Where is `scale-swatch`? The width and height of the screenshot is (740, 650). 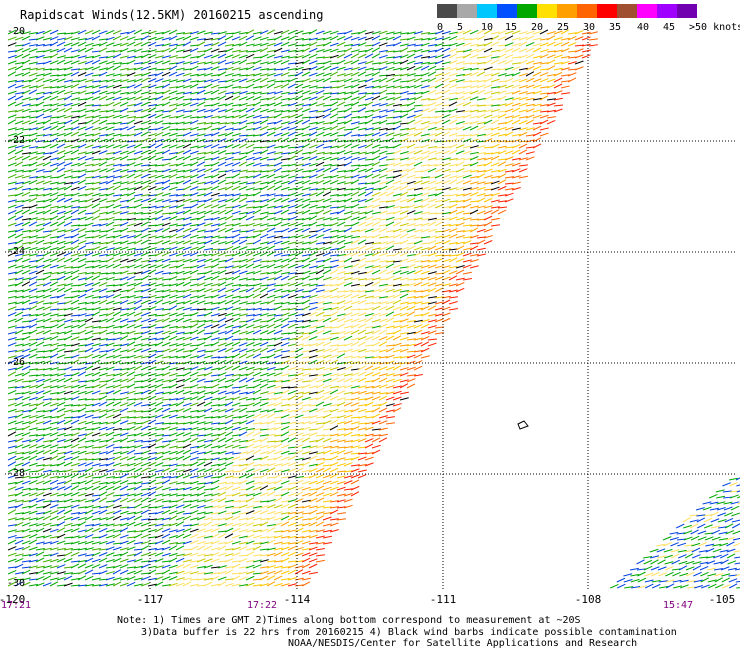
scale-swatch is located at coordinates (627, 11).